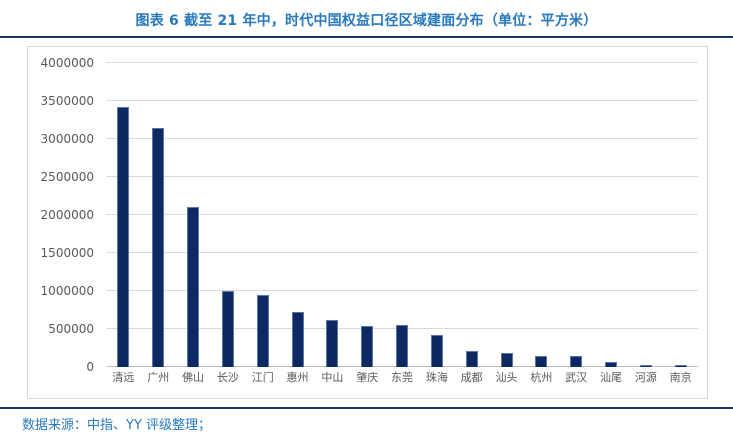 The width and height of the screenshot is (733, 441). I want to click on x-tick-label: 惠州, so click(297, 377).